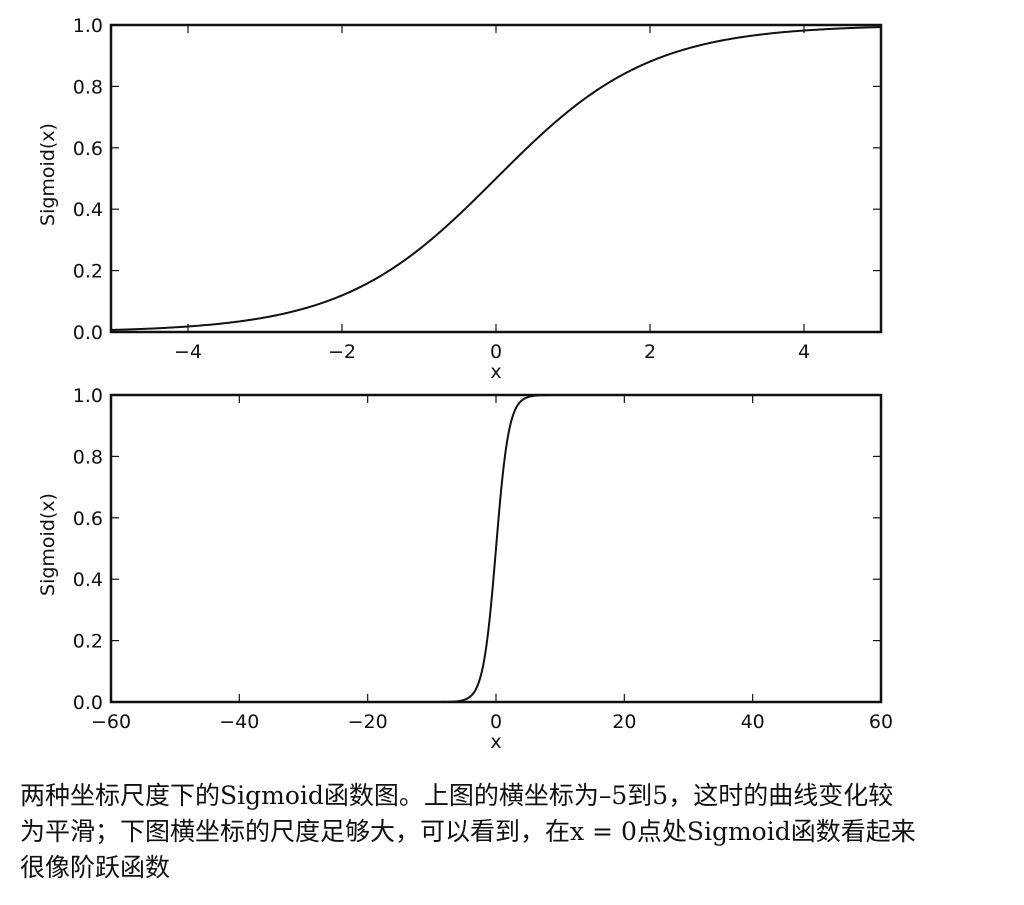 The height and width of the screenshot is (905, 1024). Describe the element at coordinates (188, 352) in the screenshot. I see `x-tick-label: −4` at that location.